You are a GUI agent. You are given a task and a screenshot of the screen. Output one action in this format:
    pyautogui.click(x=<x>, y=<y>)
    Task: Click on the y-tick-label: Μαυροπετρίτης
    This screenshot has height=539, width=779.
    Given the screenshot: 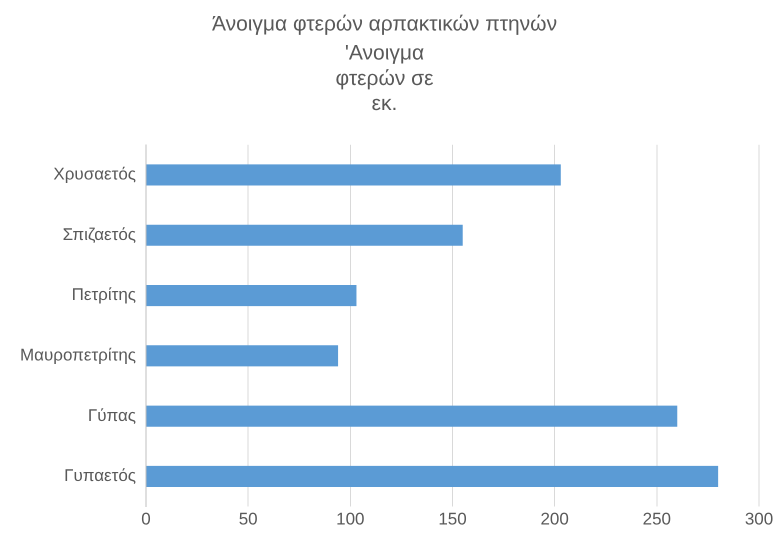 What is the action you would take?
    pyautogui.click(x=78, y=355)
    